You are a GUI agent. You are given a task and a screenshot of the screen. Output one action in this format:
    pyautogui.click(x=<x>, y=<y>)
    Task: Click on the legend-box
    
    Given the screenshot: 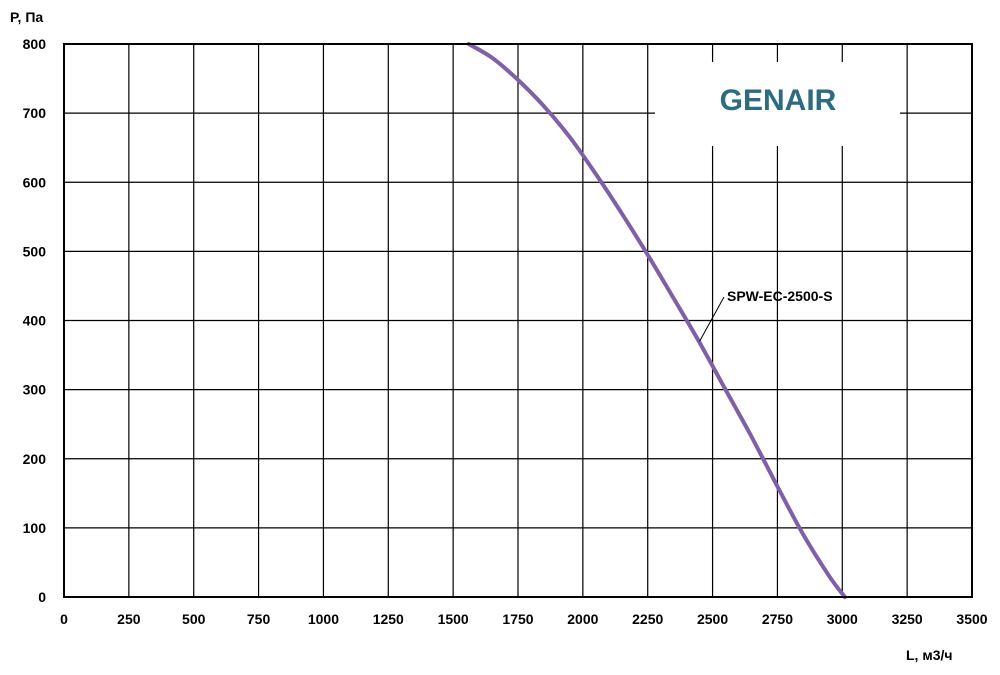 What is the action you would take?
    pyautogui.click(x=777, y=104)
    